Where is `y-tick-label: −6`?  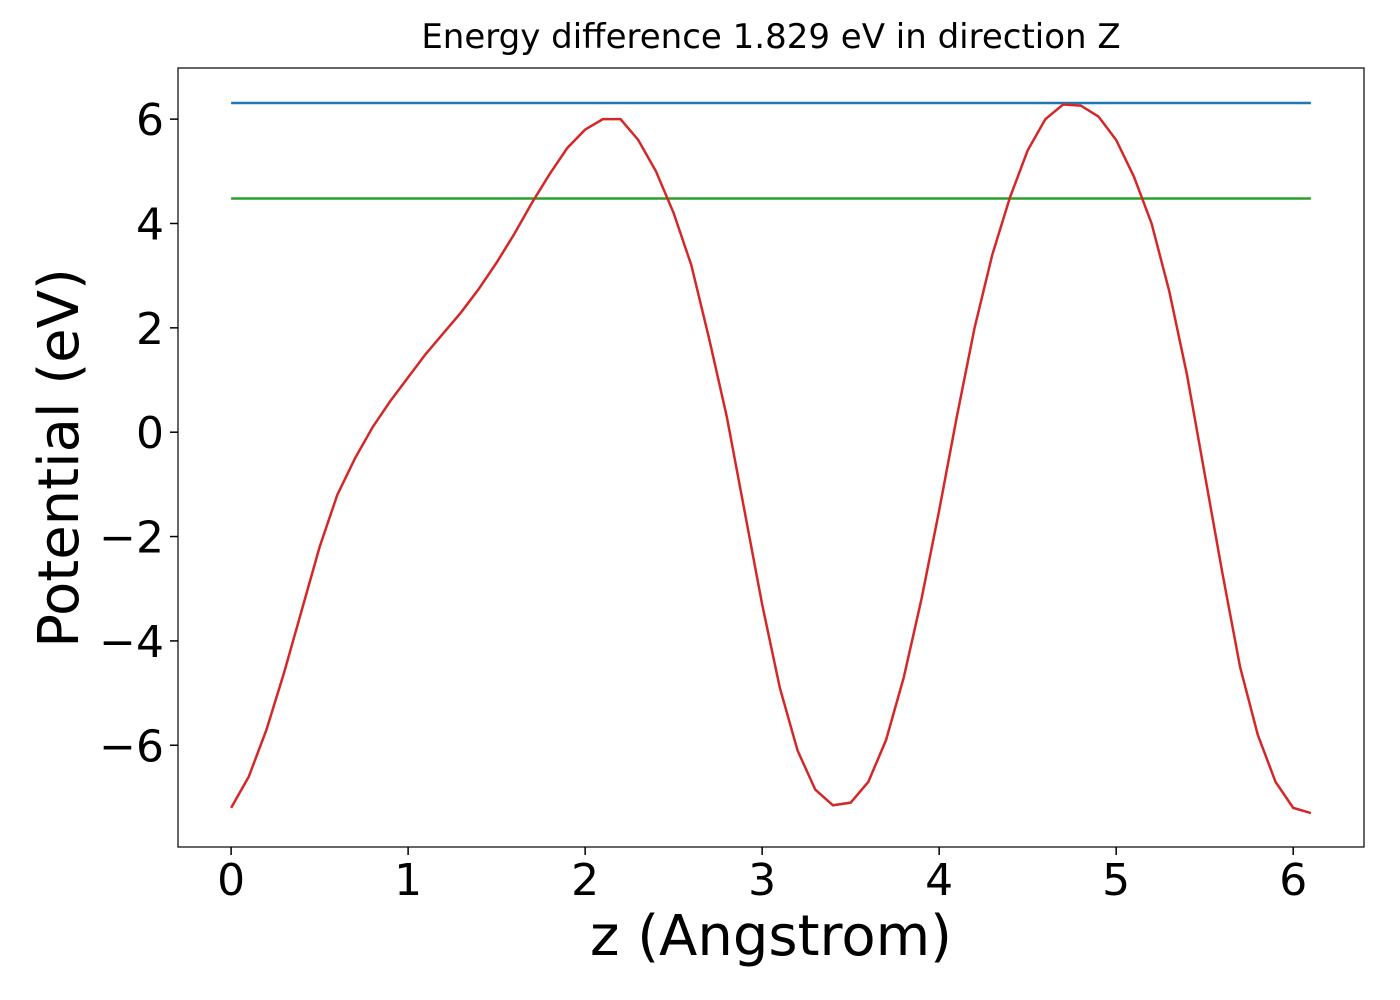
y-tick-label: −6 is located at coordinates (131, 746).